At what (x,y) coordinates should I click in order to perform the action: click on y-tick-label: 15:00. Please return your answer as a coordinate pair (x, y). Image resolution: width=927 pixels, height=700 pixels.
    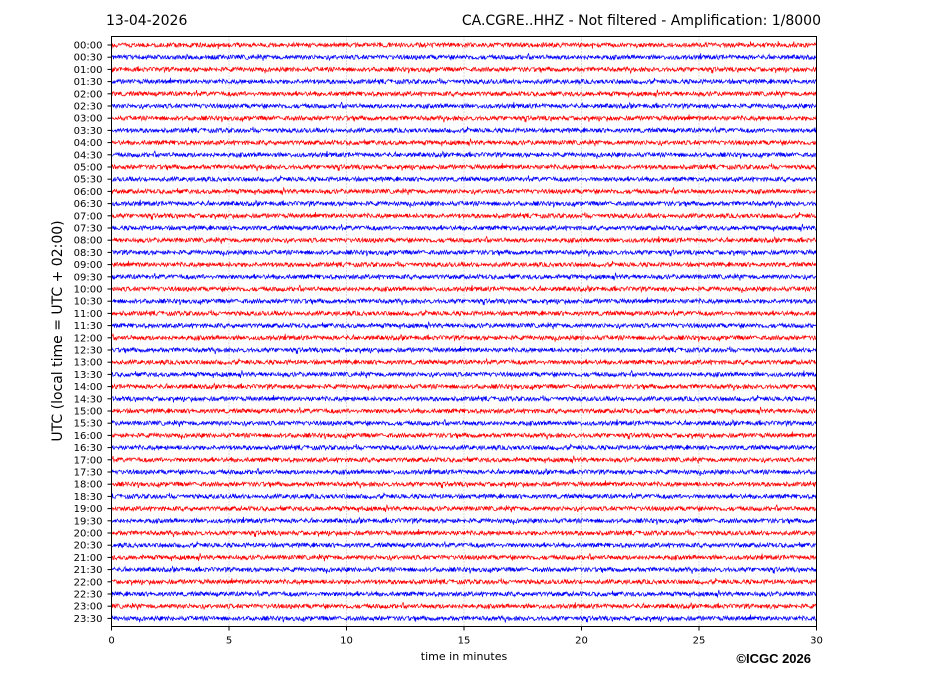
    Looking at the image, I should click on (88, 412).